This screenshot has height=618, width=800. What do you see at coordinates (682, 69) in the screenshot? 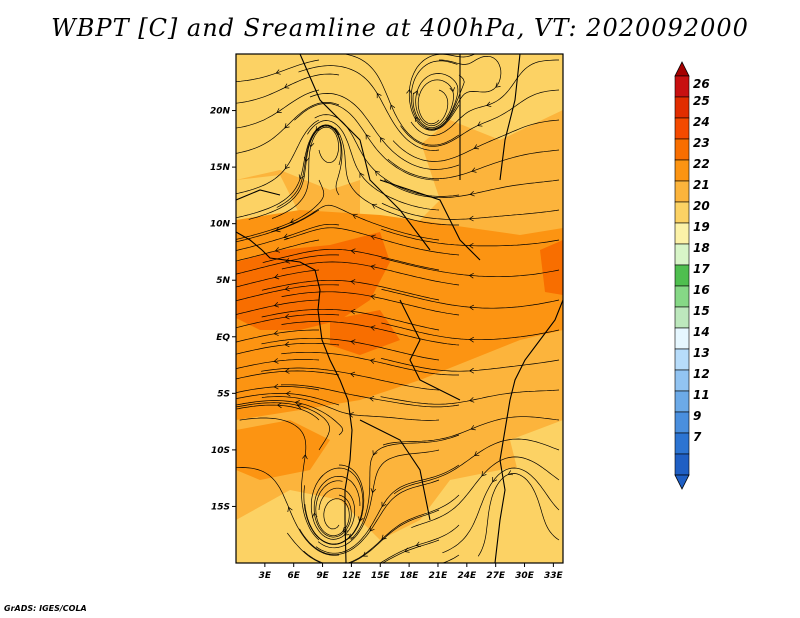
I see `colorbar-top-arrow` at bounding box center [682, 69].